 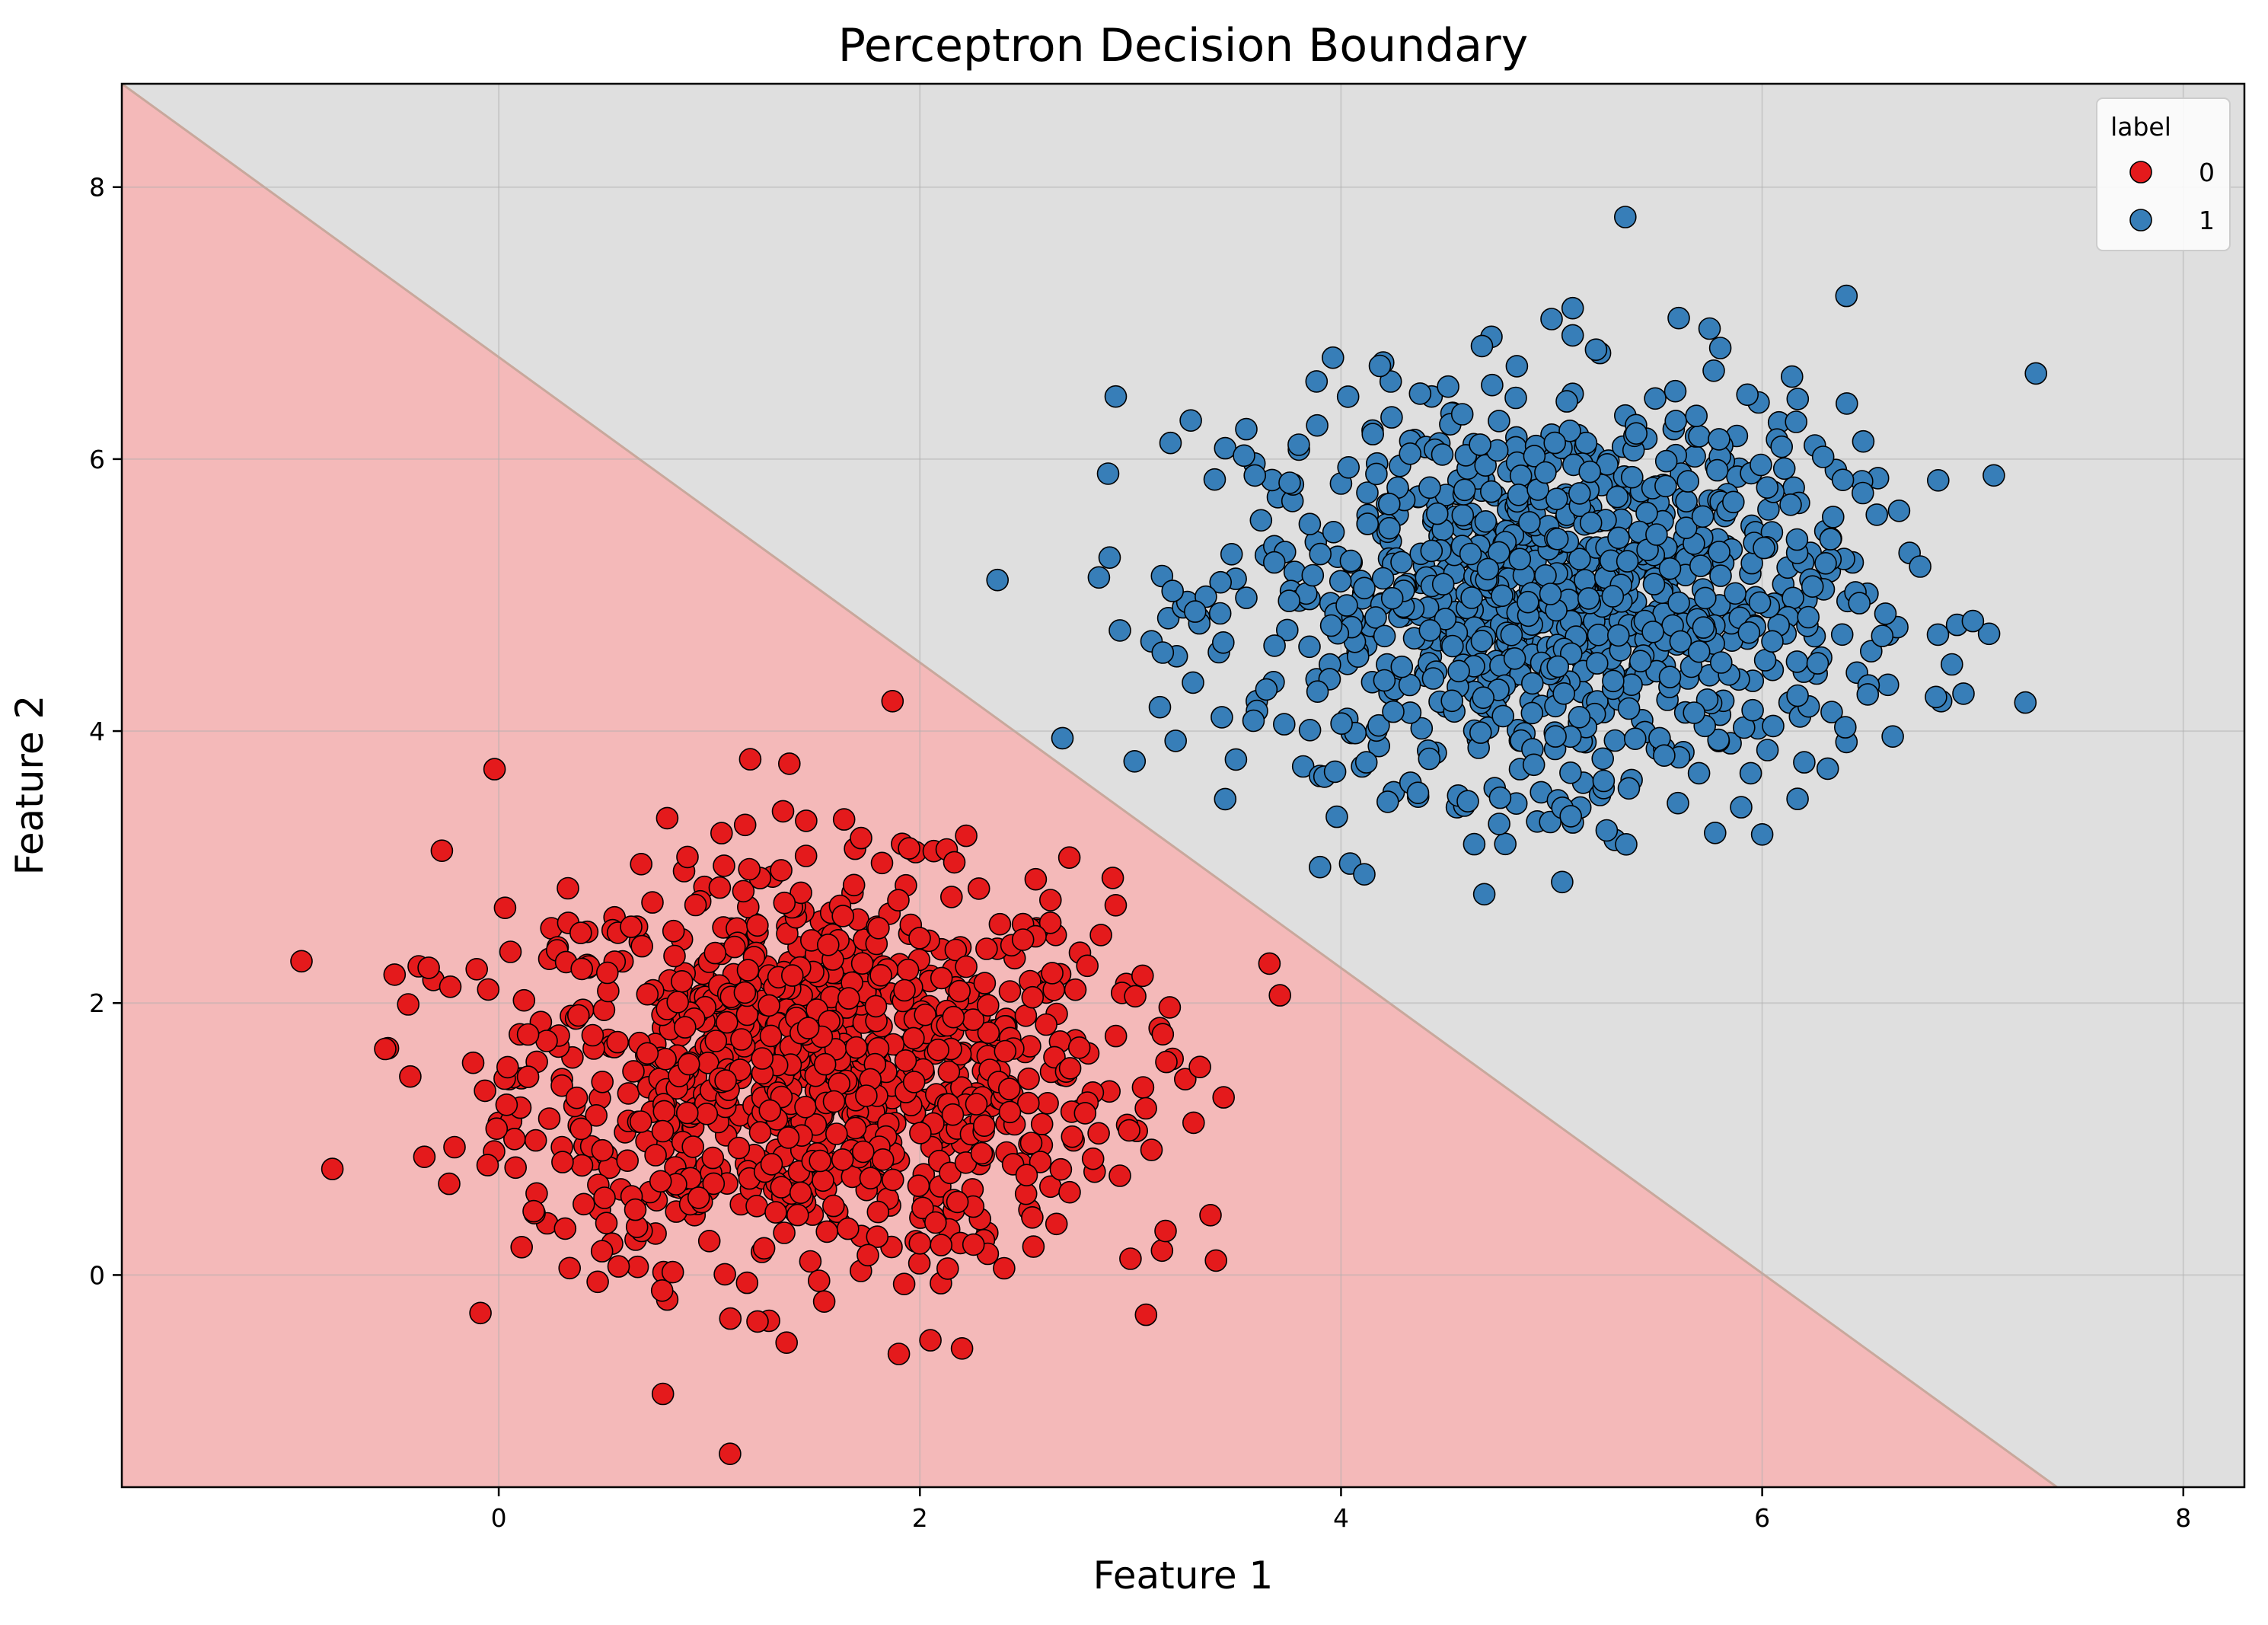 I want to click on y-axis-label: Feature 2, so click(x=30, y=785).